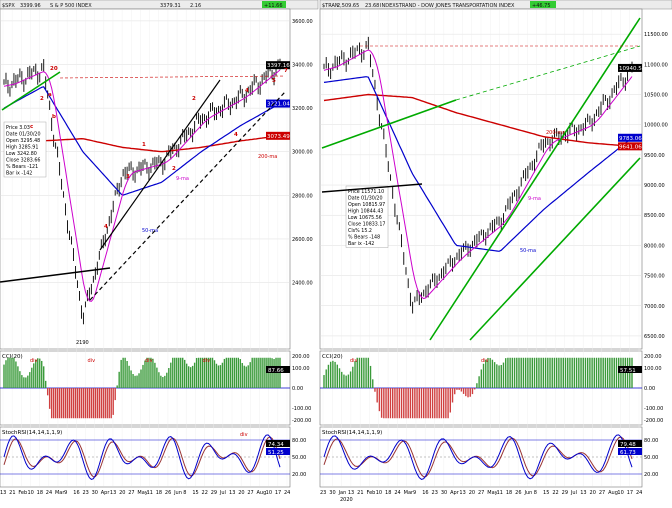  I want to click on right-price-label-bg, so click(630, 137).